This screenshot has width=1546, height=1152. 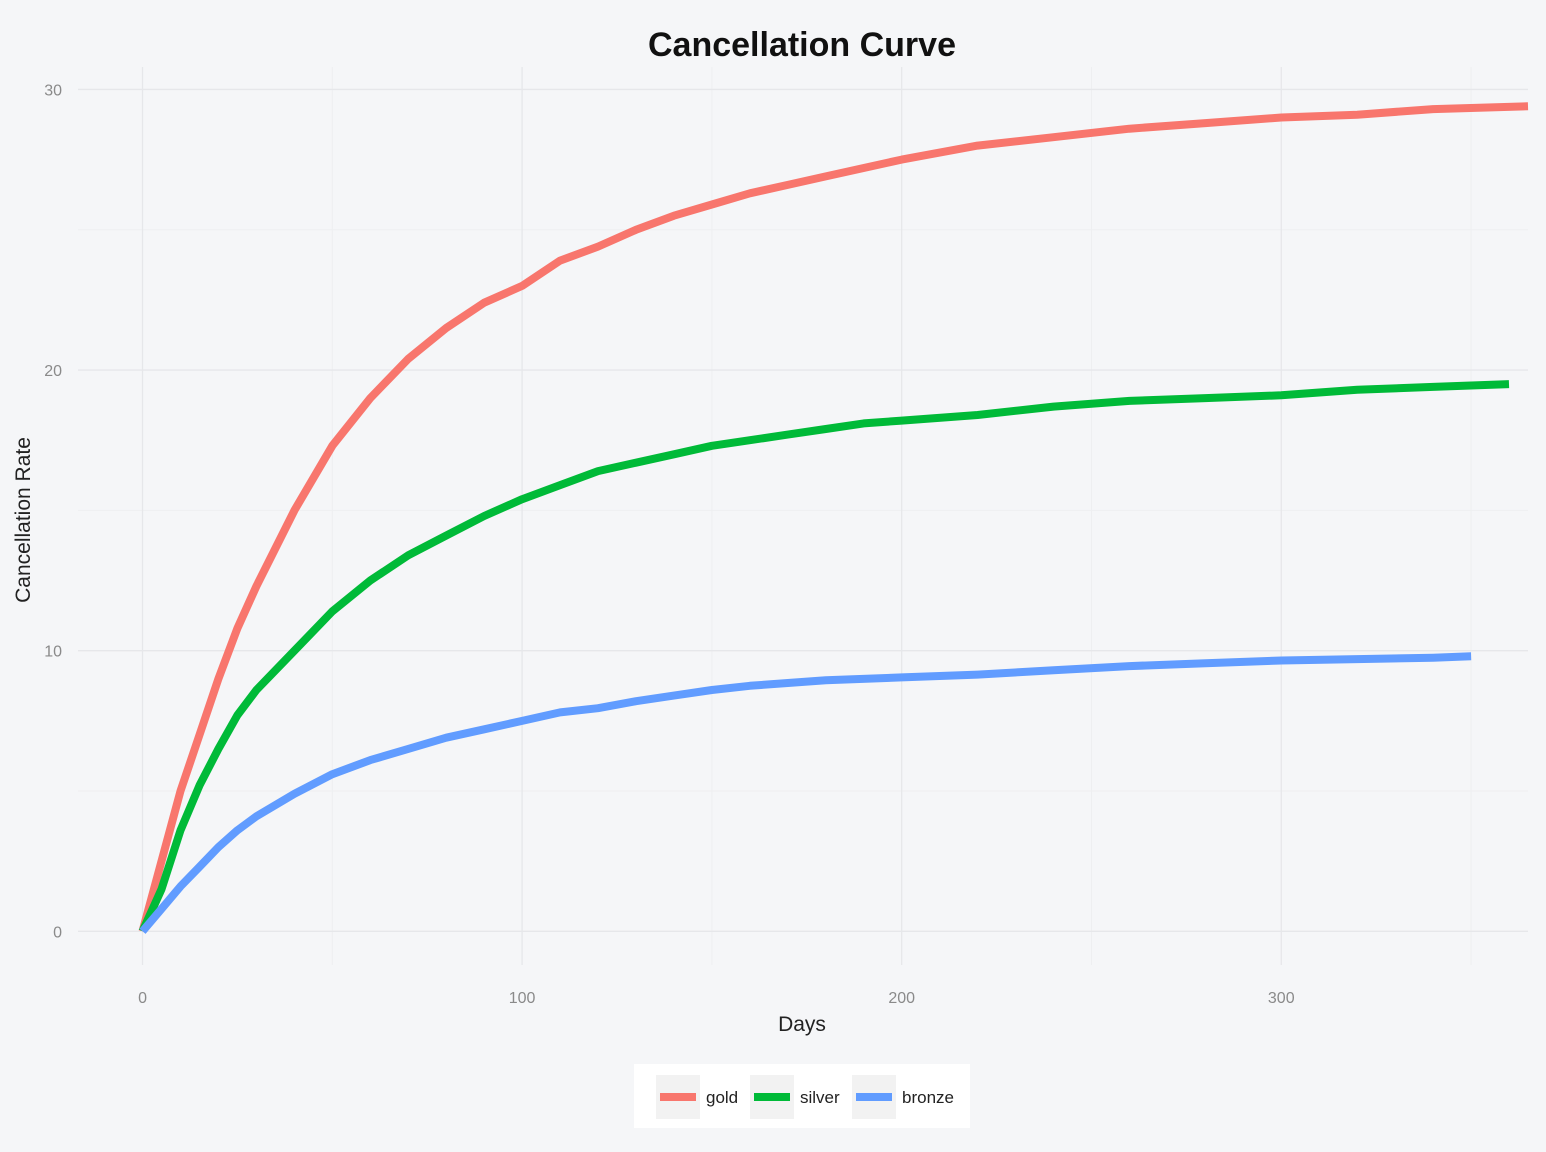 What do you see at coordinates (820, 1097) in the screenshot?
I see `legend-label-silver: silver` at bounding box center [820, 1097].